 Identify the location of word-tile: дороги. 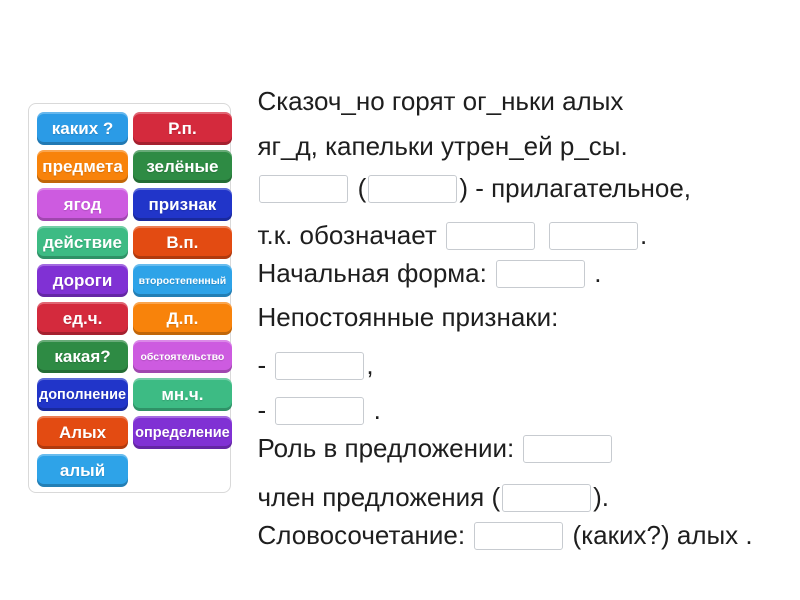
(83, 280).